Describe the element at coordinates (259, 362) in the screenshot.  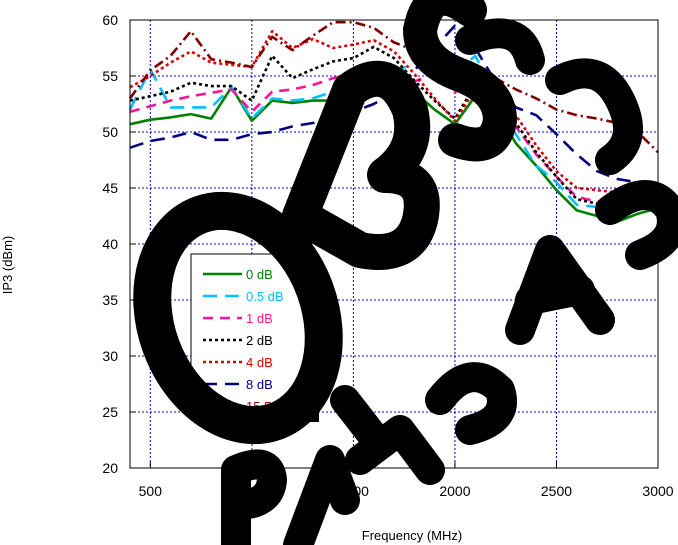
I see `legend-label: 4 dB` at that location.